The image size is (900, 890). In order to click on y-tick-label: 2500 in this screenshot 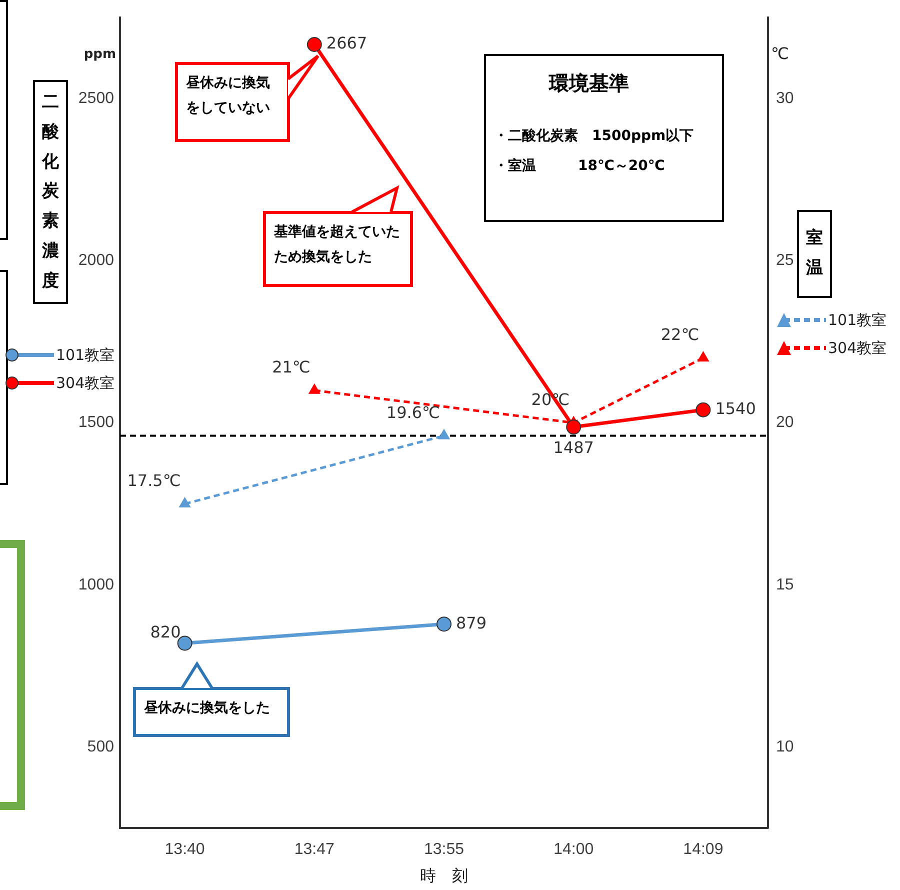, I will do `click(96, 99)`.